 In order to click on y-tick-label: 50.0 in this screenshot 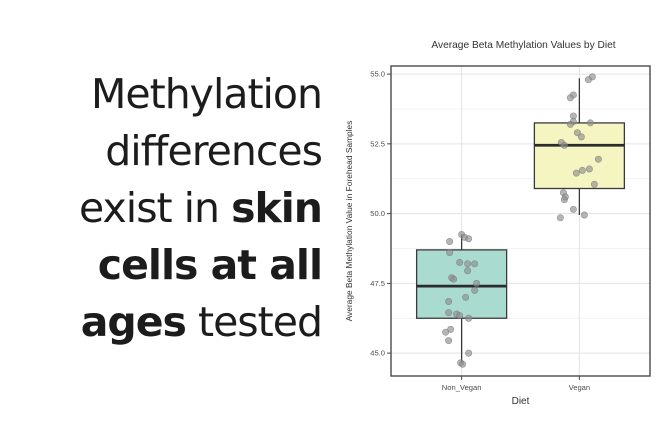, I will do `click(377, 213)`.